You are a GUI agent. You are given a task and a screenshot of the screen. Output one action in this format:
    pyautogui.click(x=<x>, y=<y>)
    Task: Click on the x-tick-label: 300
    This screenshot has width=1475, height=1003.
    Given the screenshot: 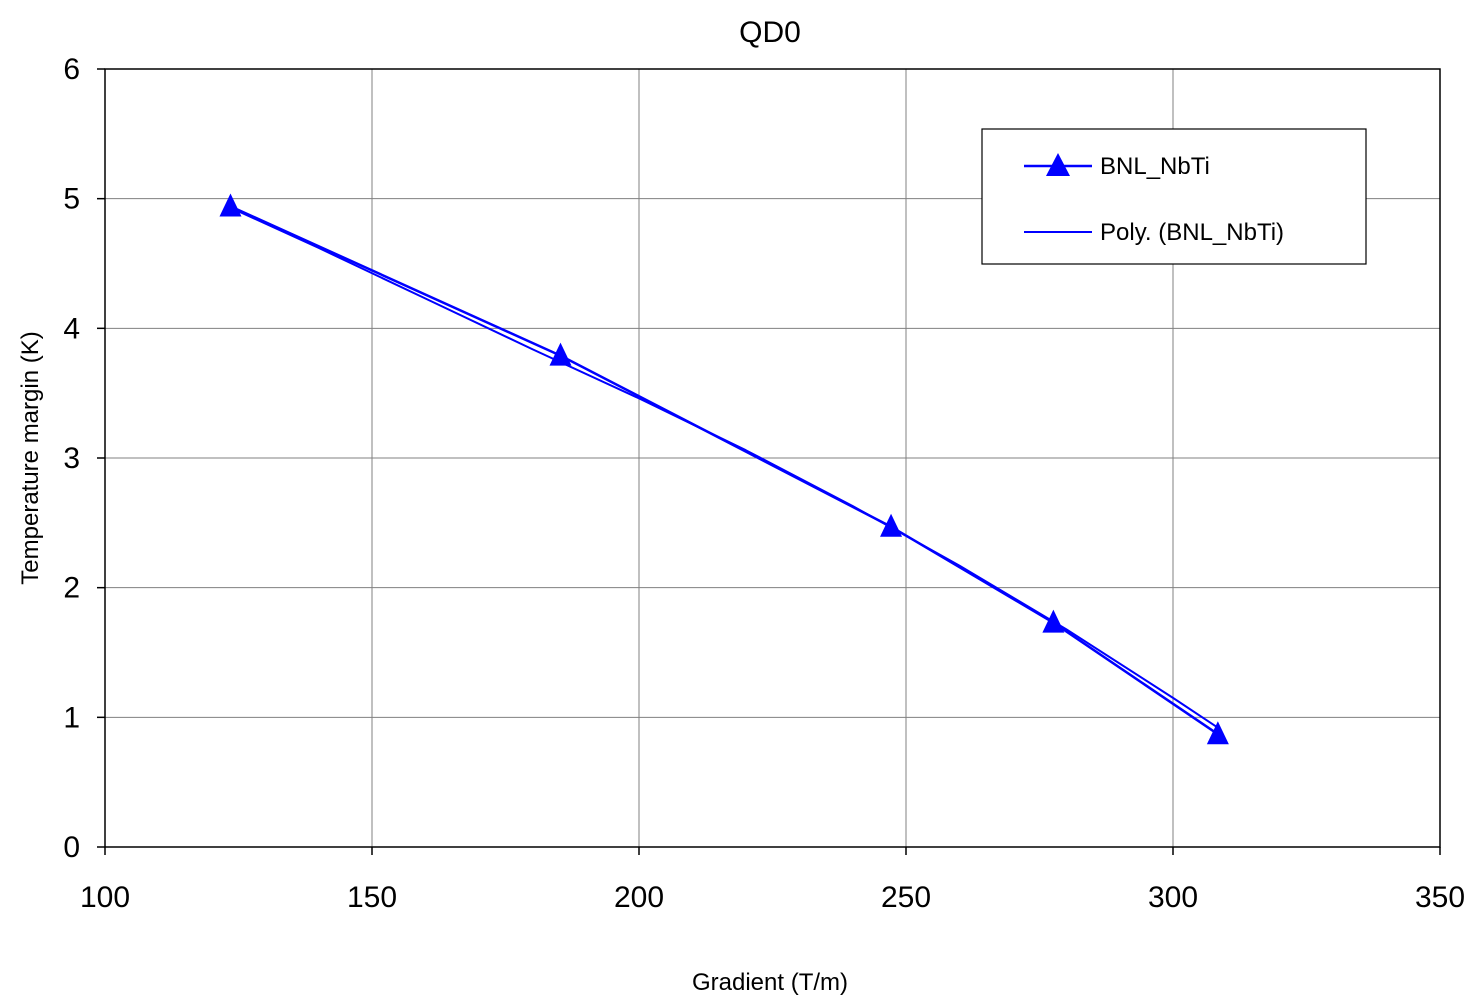 What is the action you would take?
    pyautogui.click(x=1173, y=897)
    